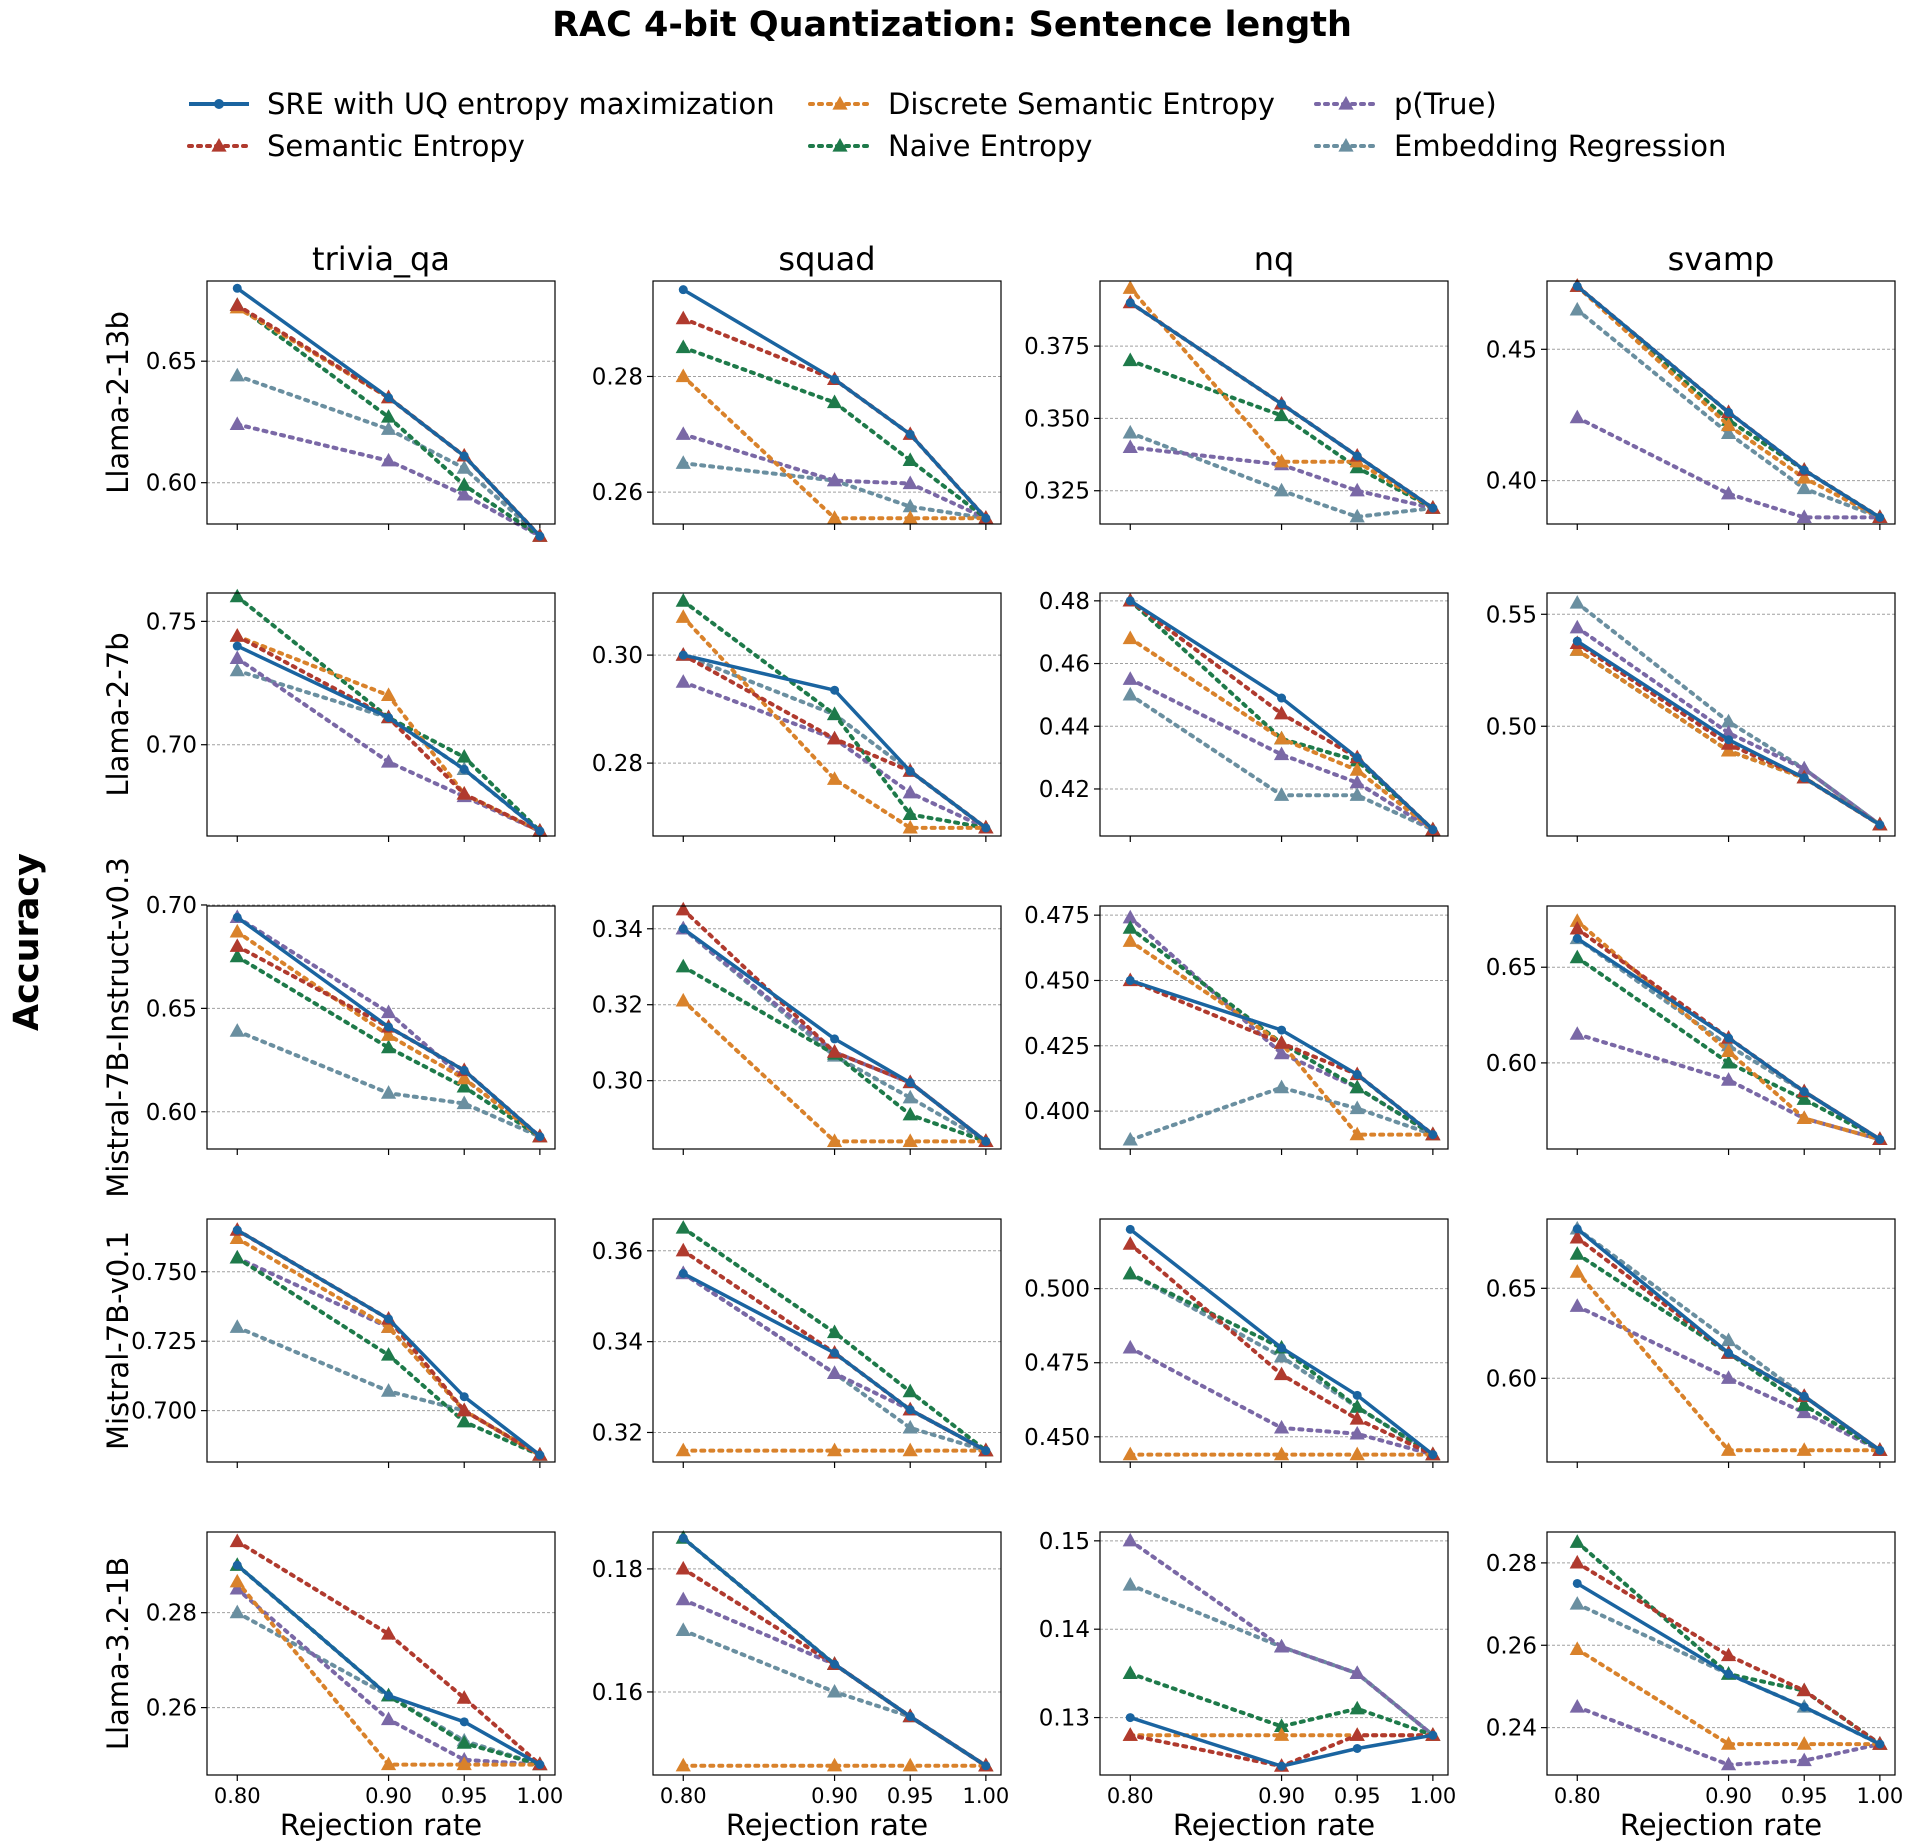  What do you see at coordinates (1691, 1343) in the screenshot?
I see `panel-mistral-7b-v0-1-svamp: 0.60 0.65` at bounding box center [1691, 1343].